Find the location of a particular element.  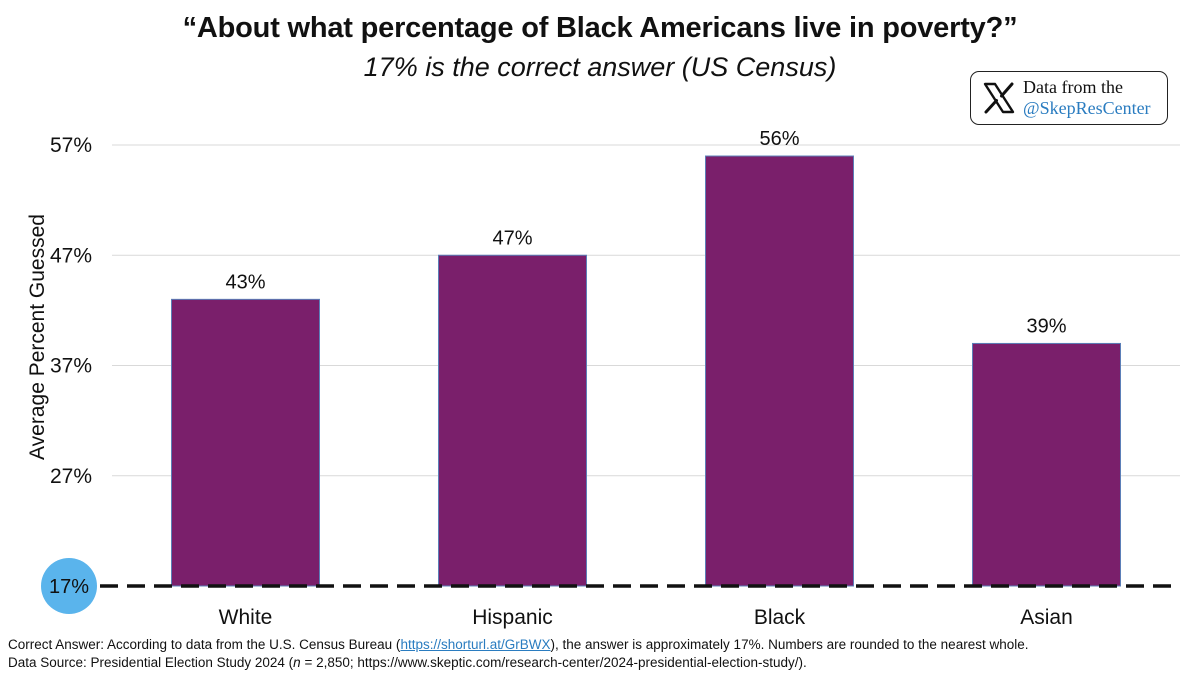

data-label: 56% is located at coordinates (779, 139).